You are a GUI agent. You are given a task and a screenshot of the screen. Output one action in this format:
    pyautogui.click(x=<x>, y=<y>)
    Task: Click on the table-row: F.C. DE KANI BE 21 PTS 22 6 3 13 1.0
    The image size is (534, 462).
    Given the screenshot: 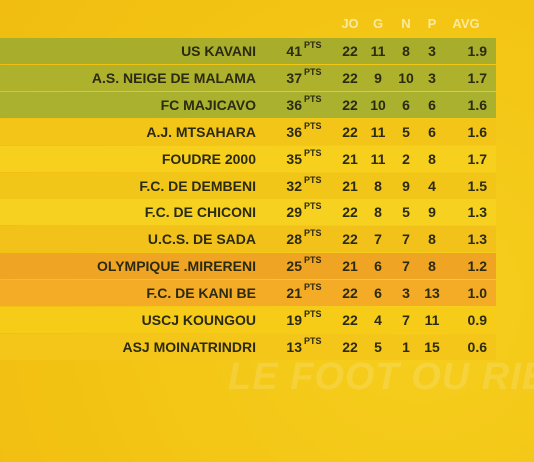 What is the action you would take?
    pyautogui.click(x=248, y=293)
    